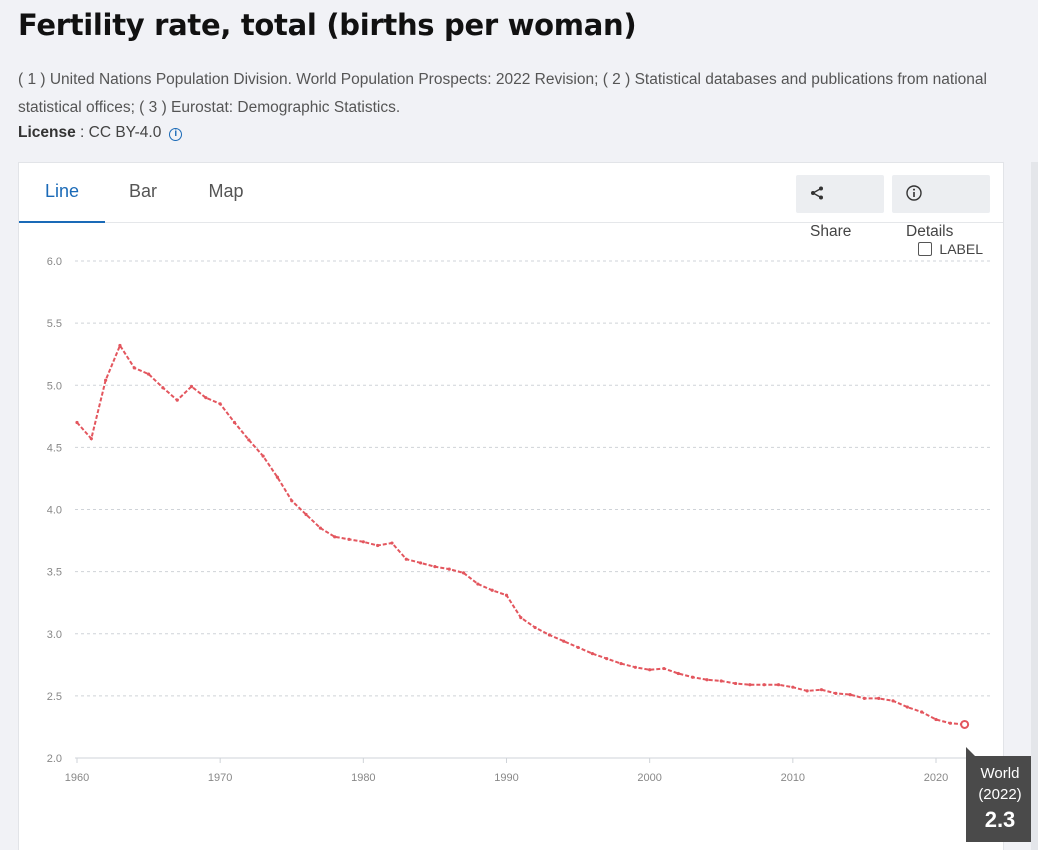  Describe the element at coordinates (965, 724) in the screenshot. I see `data-point-highlight` at that location.